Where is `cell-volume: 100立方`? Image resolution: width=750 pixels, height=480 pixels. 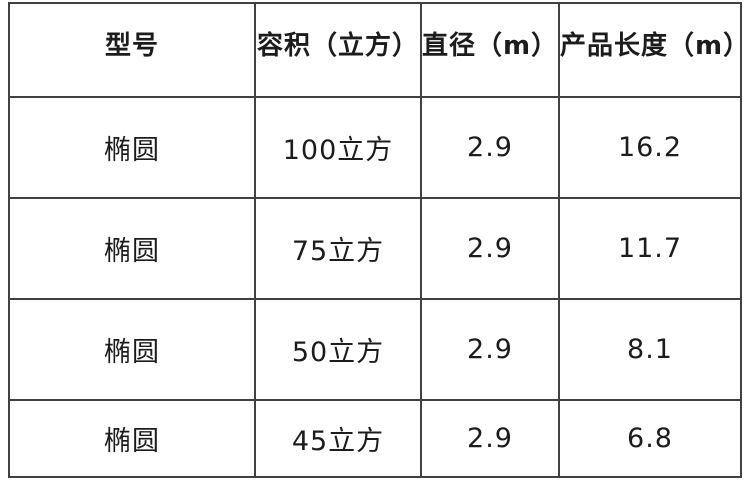 cell-volume: 100立方 is located at coordinates (338, 147).